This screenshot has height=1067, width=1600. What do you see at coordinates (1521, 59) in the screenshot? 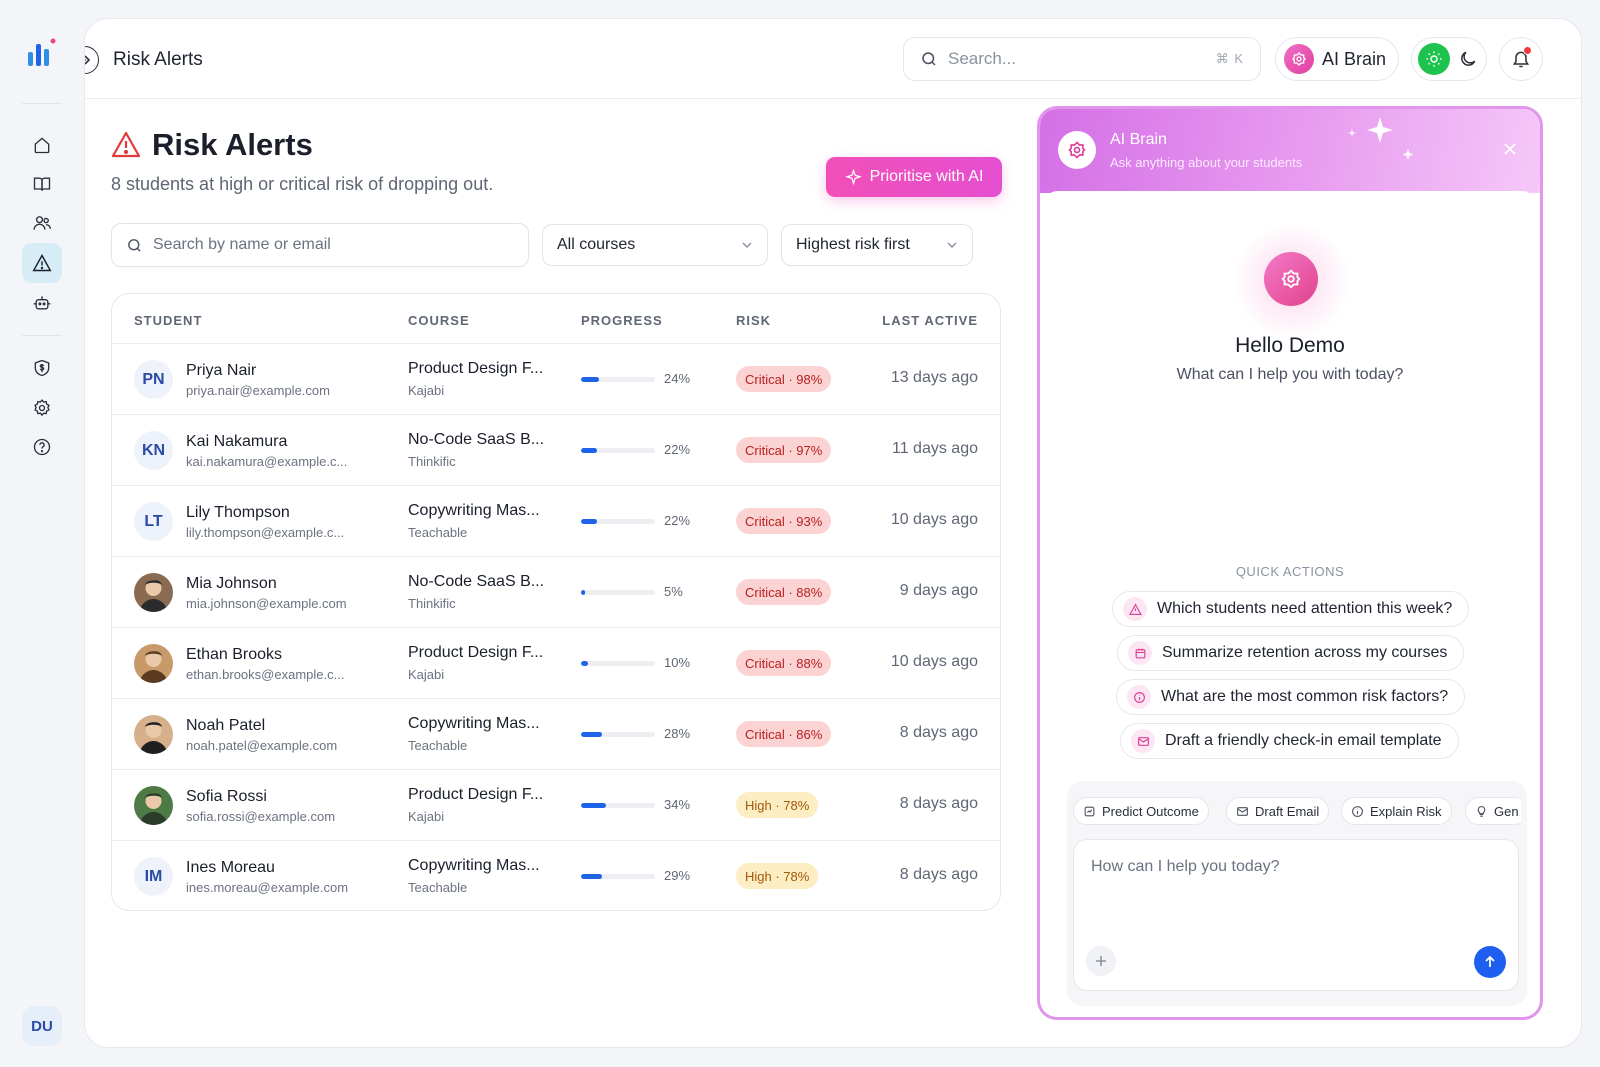
I see `notifications-button` at bounding box center [1521, 59].